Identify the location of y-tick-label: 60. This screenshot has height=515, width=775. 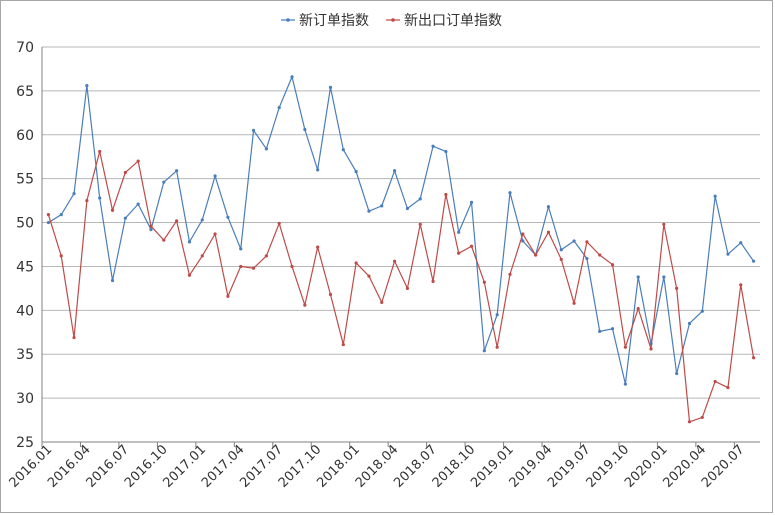
(25, 136).